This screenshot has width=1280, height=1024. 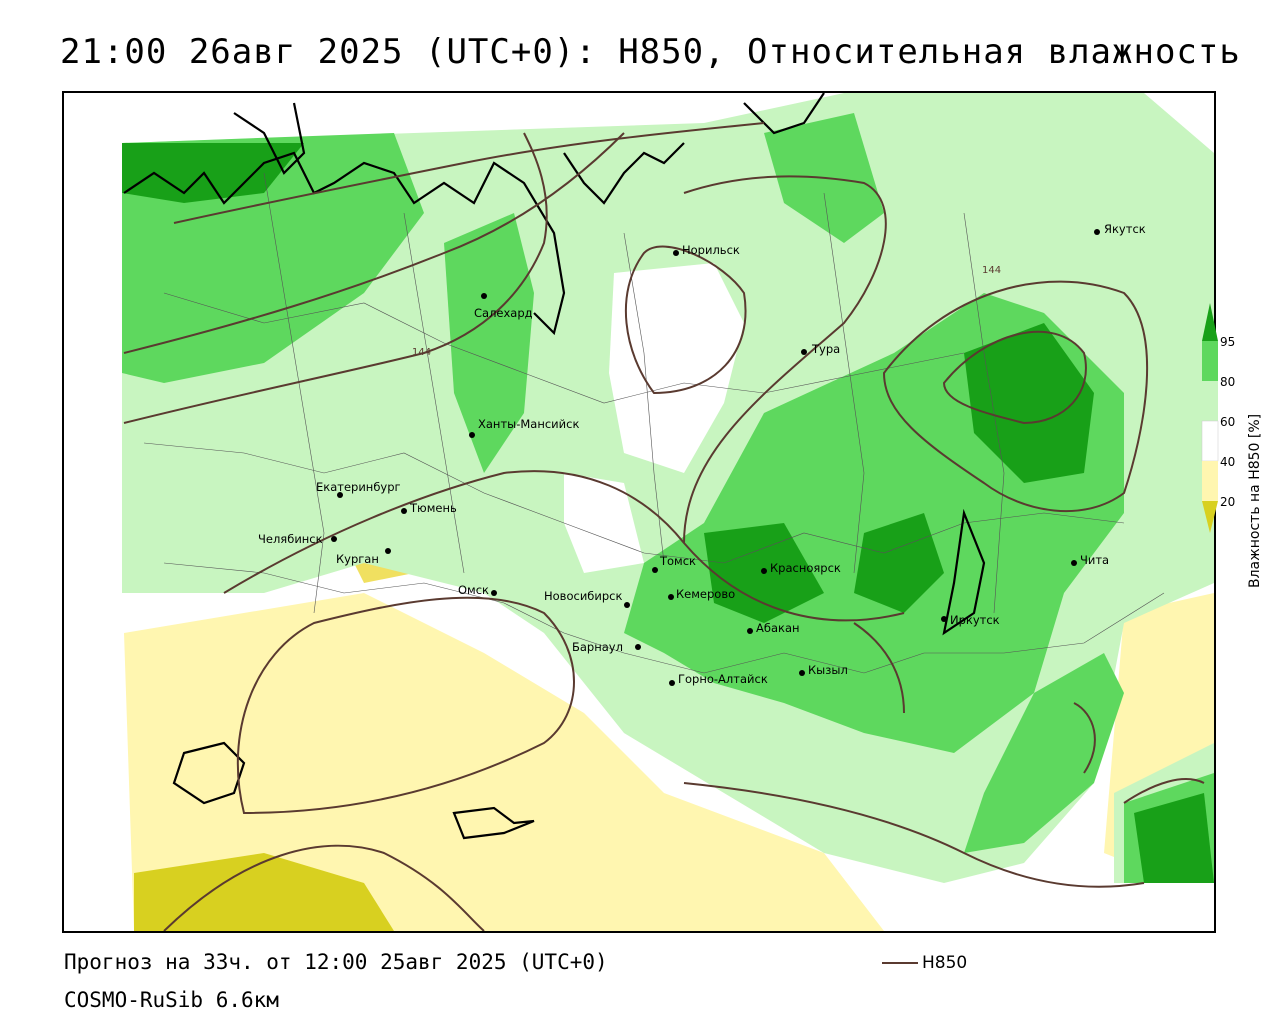 I want to click on wet-zone-west, so click(x=489, y=343).